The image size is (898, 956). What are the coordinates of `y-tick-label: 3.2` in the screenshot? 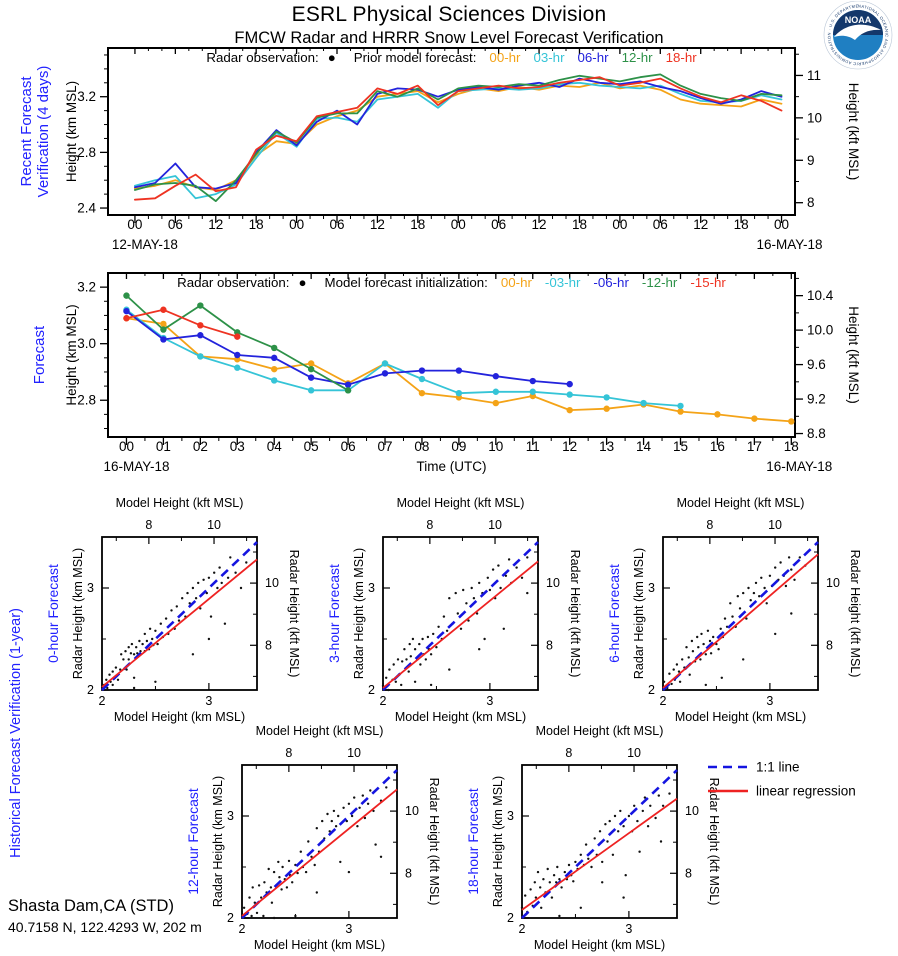 It's located at (86, 287).